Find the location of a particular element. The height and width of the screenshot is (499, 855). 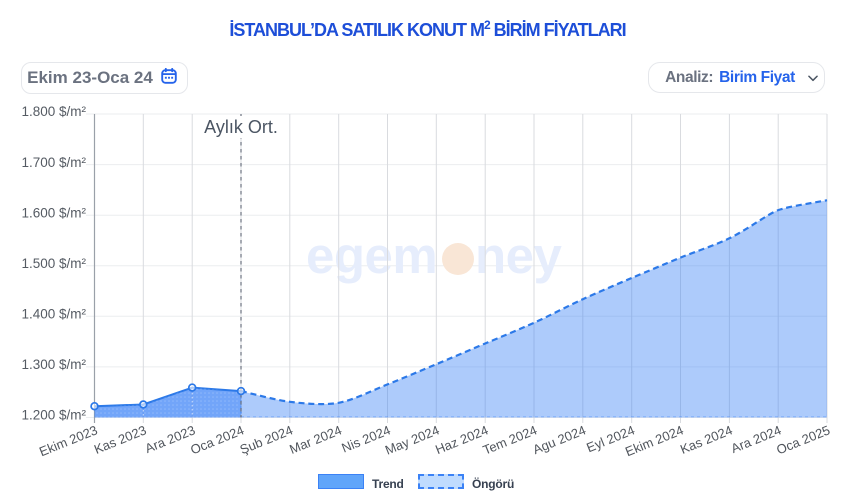

svg-text: 1.400 $/m² is located at coordinates (53, 314).